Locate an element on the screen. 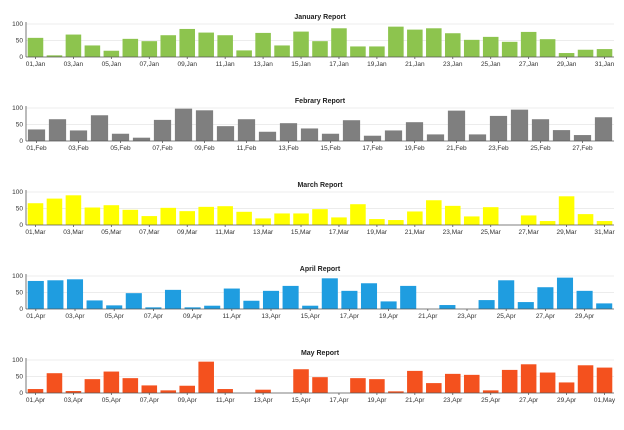 Image resolution: width=624 pixels, height=430 pixels. y-tick-label: 0 is located at coordinates (21, 393).